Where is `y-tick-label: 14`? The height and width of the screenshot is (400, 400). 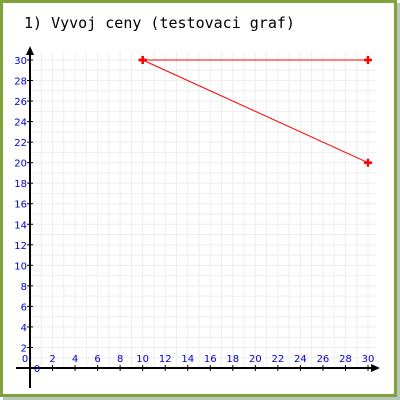 y-tick-label: 14 is located at coordinates (20, 225).